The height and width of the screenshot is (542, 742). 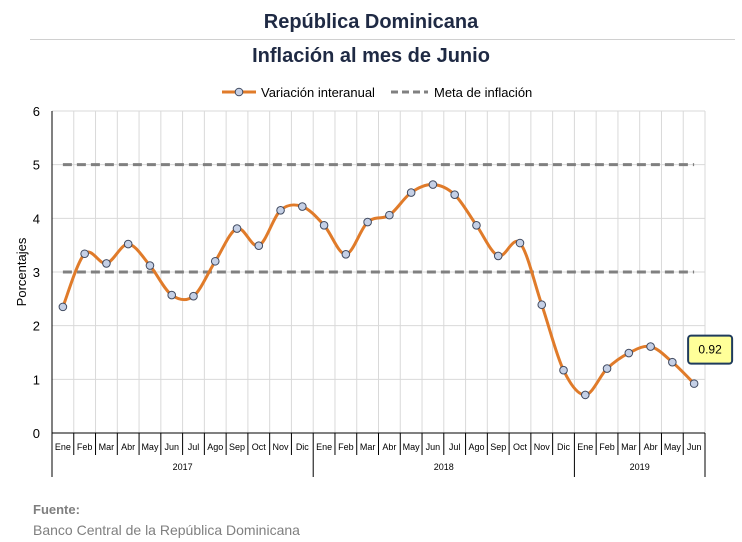 I want to click on y-tick-label: 2, so click(x=36, y=326).